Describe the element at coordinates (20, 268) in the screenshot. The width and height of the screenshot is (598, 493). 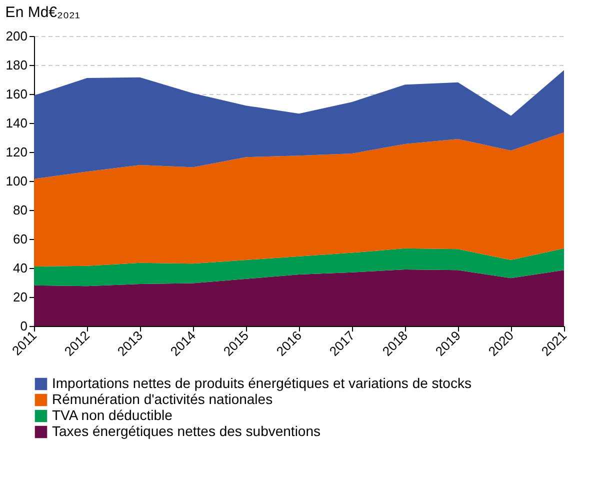
I see `y-tick-label: 40` at that location.